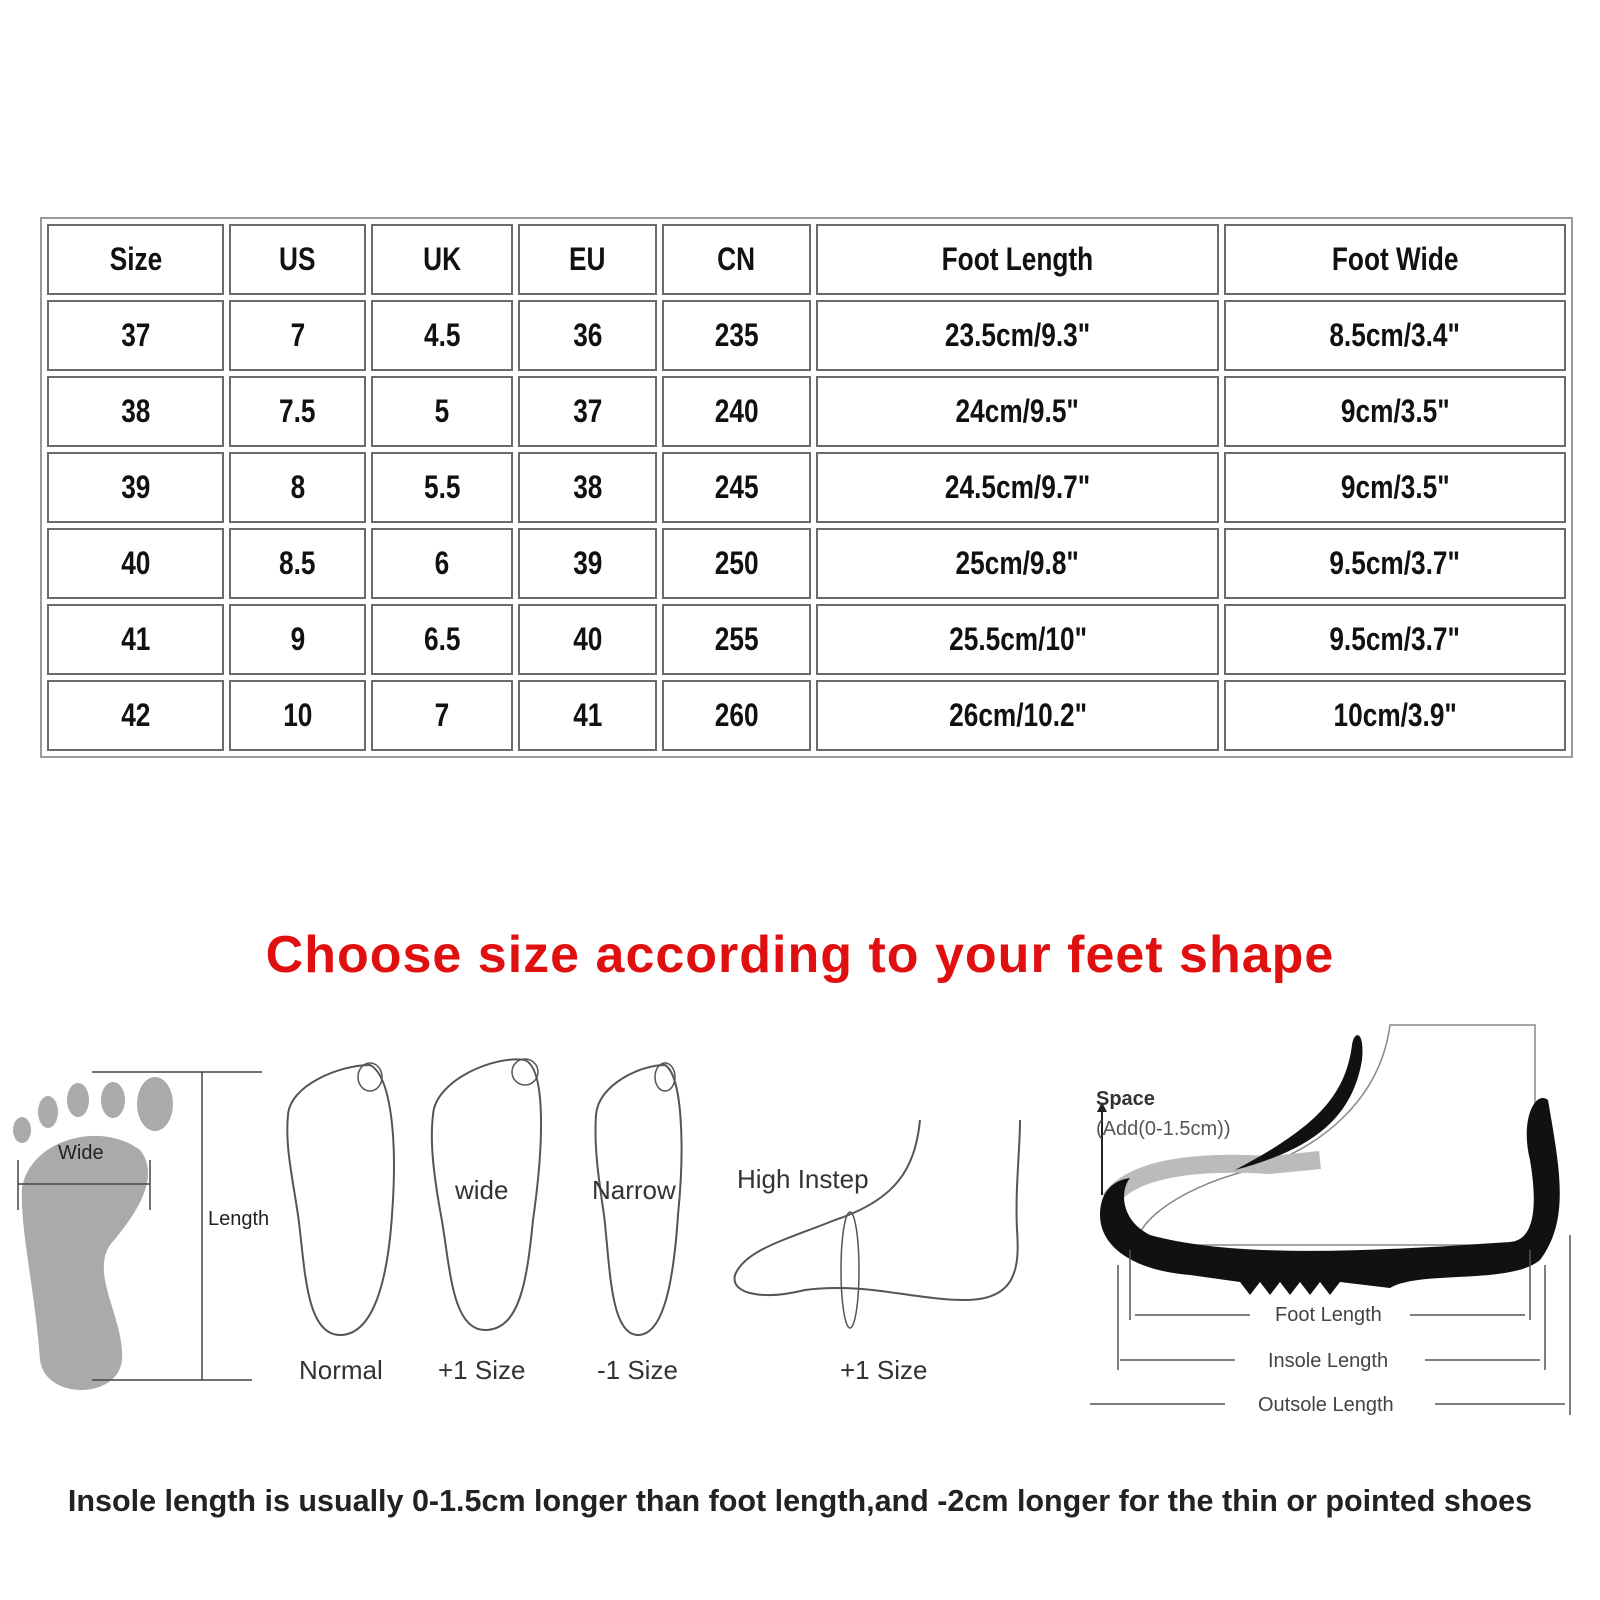 This screenshot has height=1600, width=1600. What do you see at coordinates (1394, 715) in the screenshot?
I see `table-cell: 10cm/3.9"` at bounding box center [1394, 715].